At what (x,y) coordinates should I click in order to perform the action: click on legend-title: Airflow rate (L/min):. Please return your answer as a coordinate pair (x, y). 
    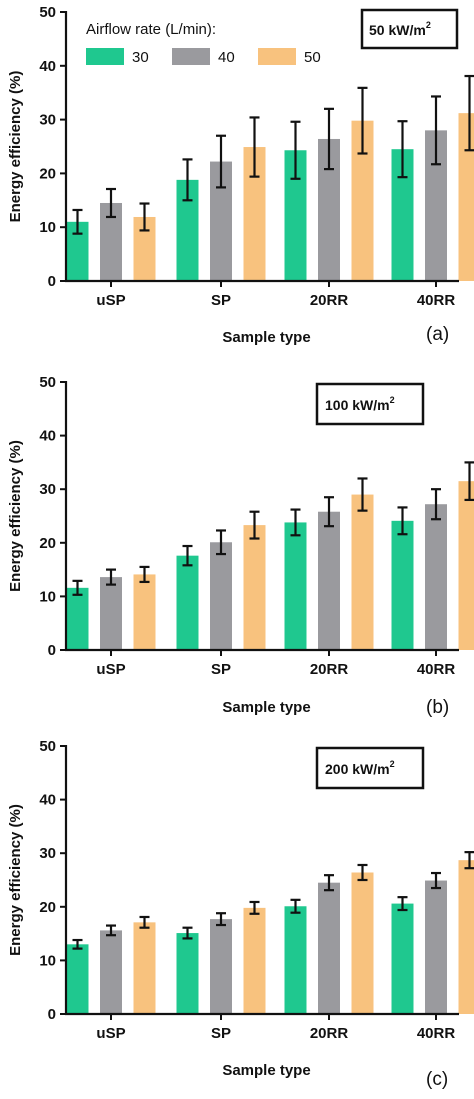
    Looking at the image, I should click on (151, 29).